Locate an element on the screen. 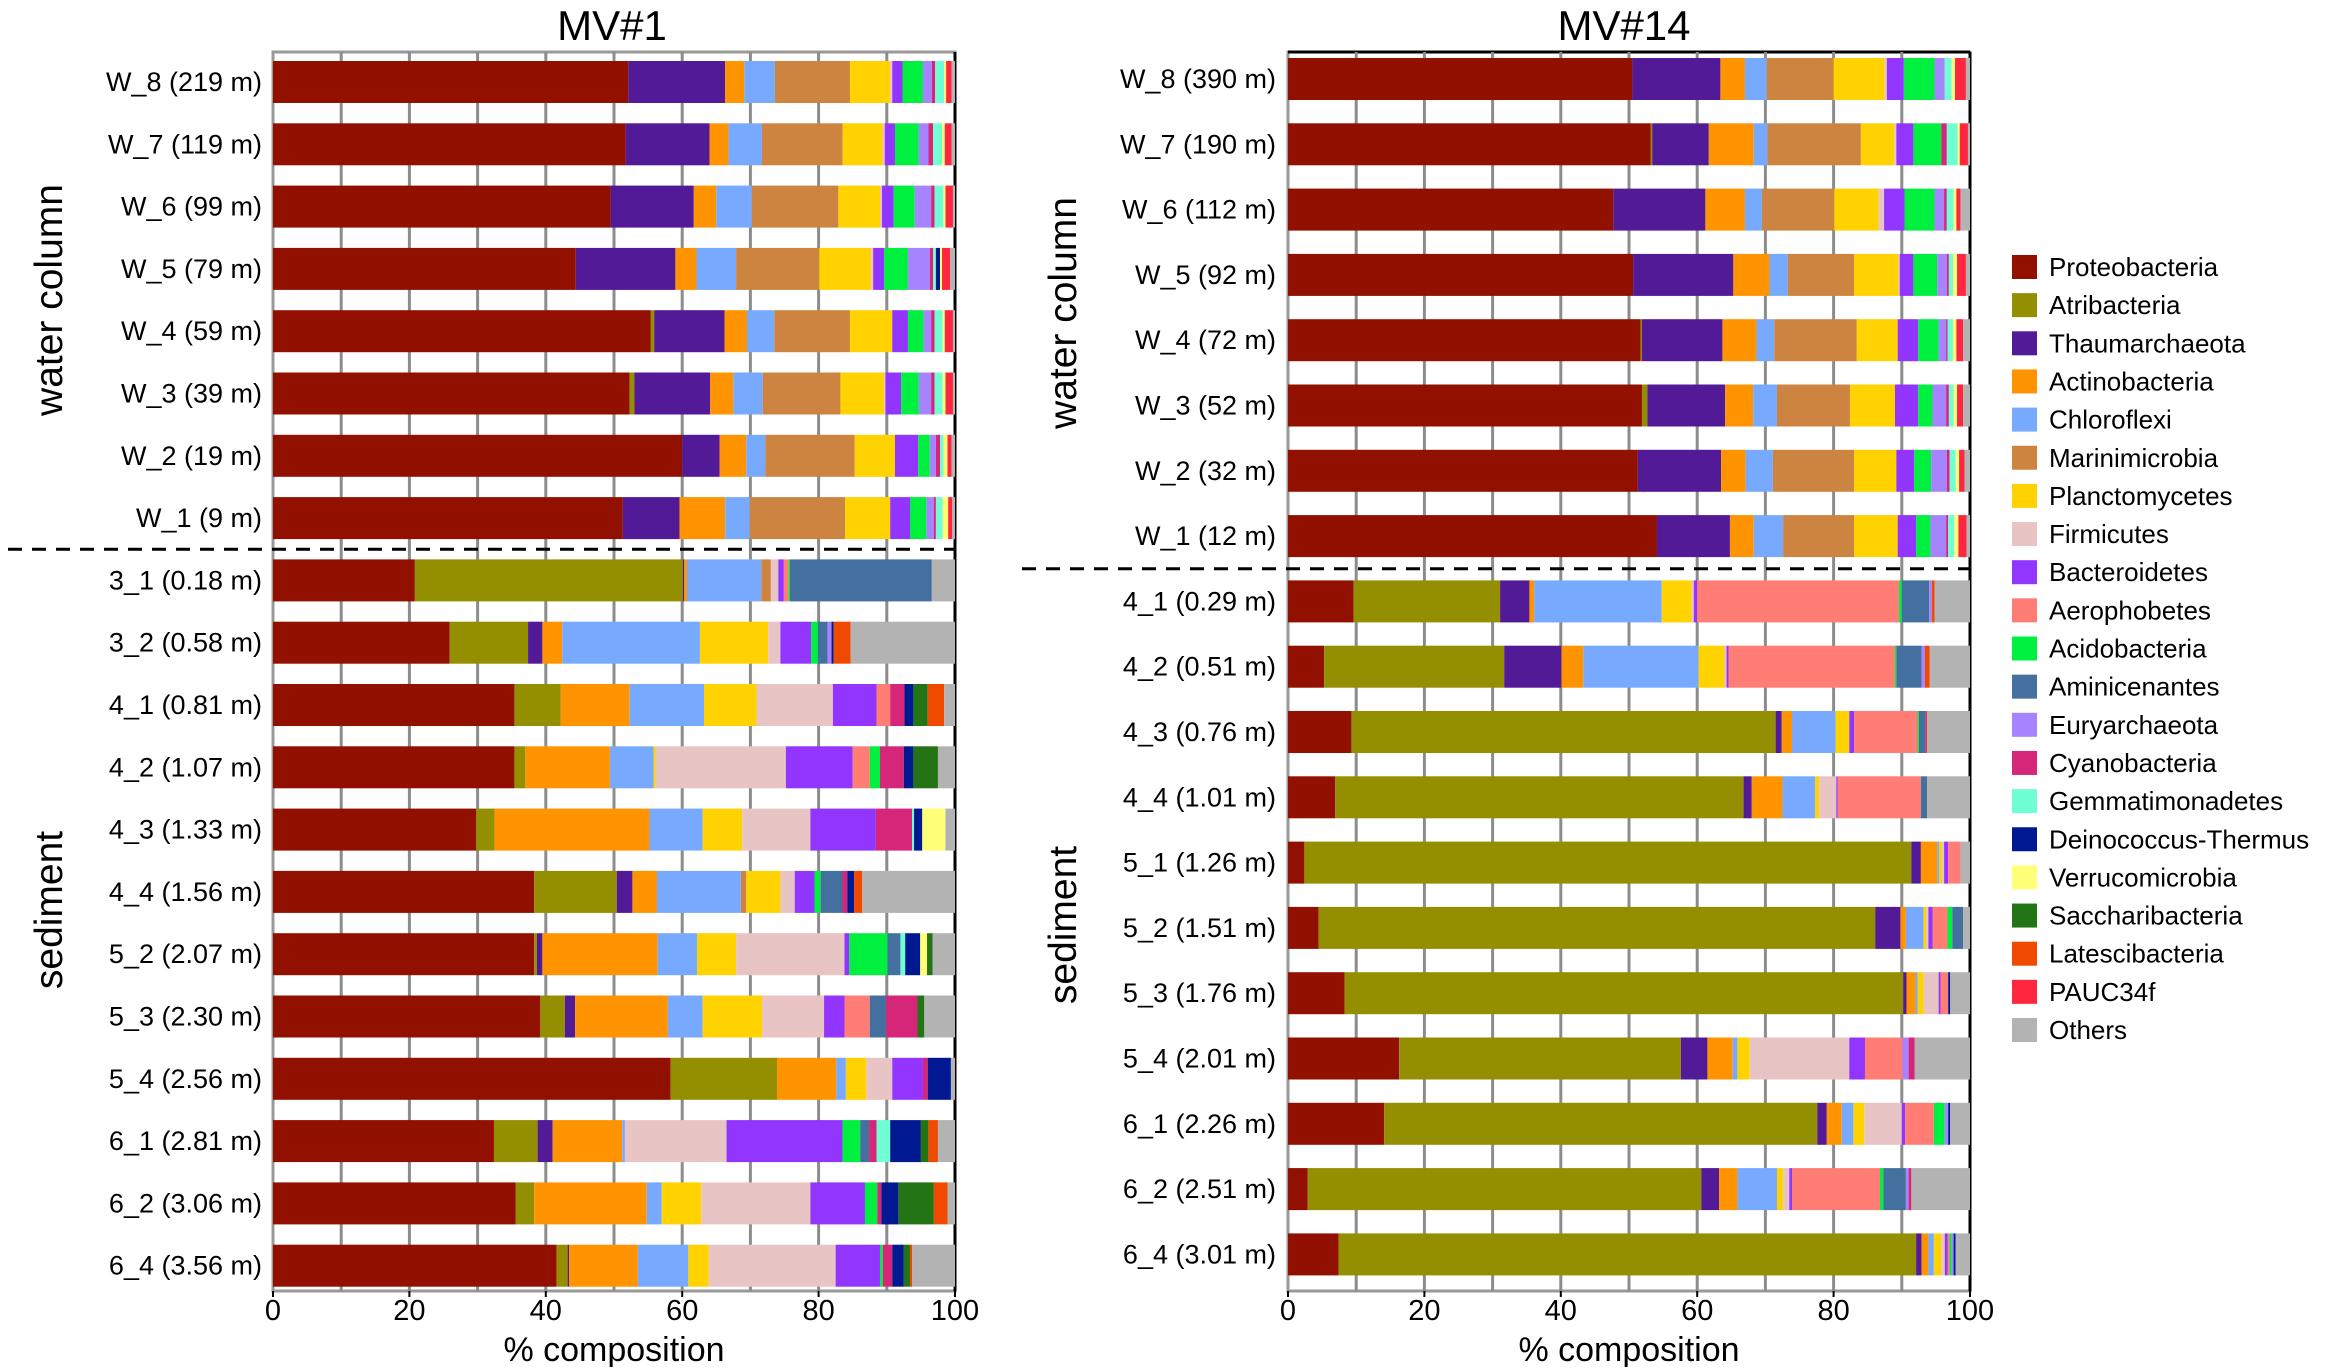 This screenshot has width=2340, height=1372. legend-item: Marinimicrobia is located at coordinates (2115, 458).